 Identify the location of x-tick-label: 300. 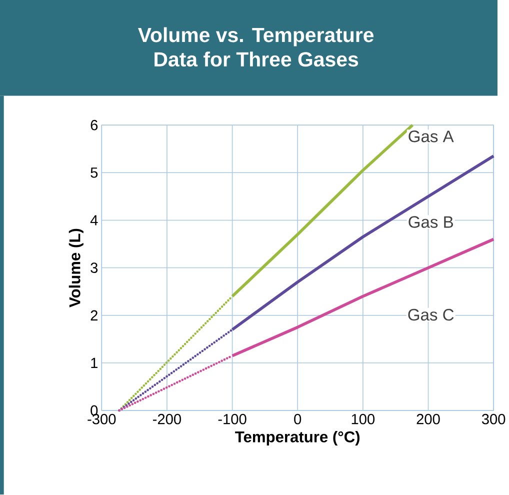
(494, 419).